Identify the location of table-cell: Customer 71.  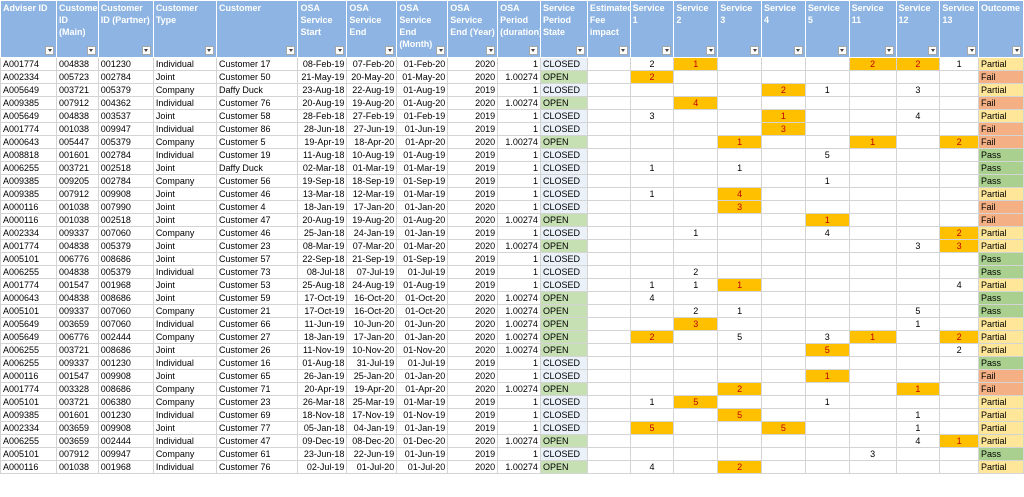
(257, 389).